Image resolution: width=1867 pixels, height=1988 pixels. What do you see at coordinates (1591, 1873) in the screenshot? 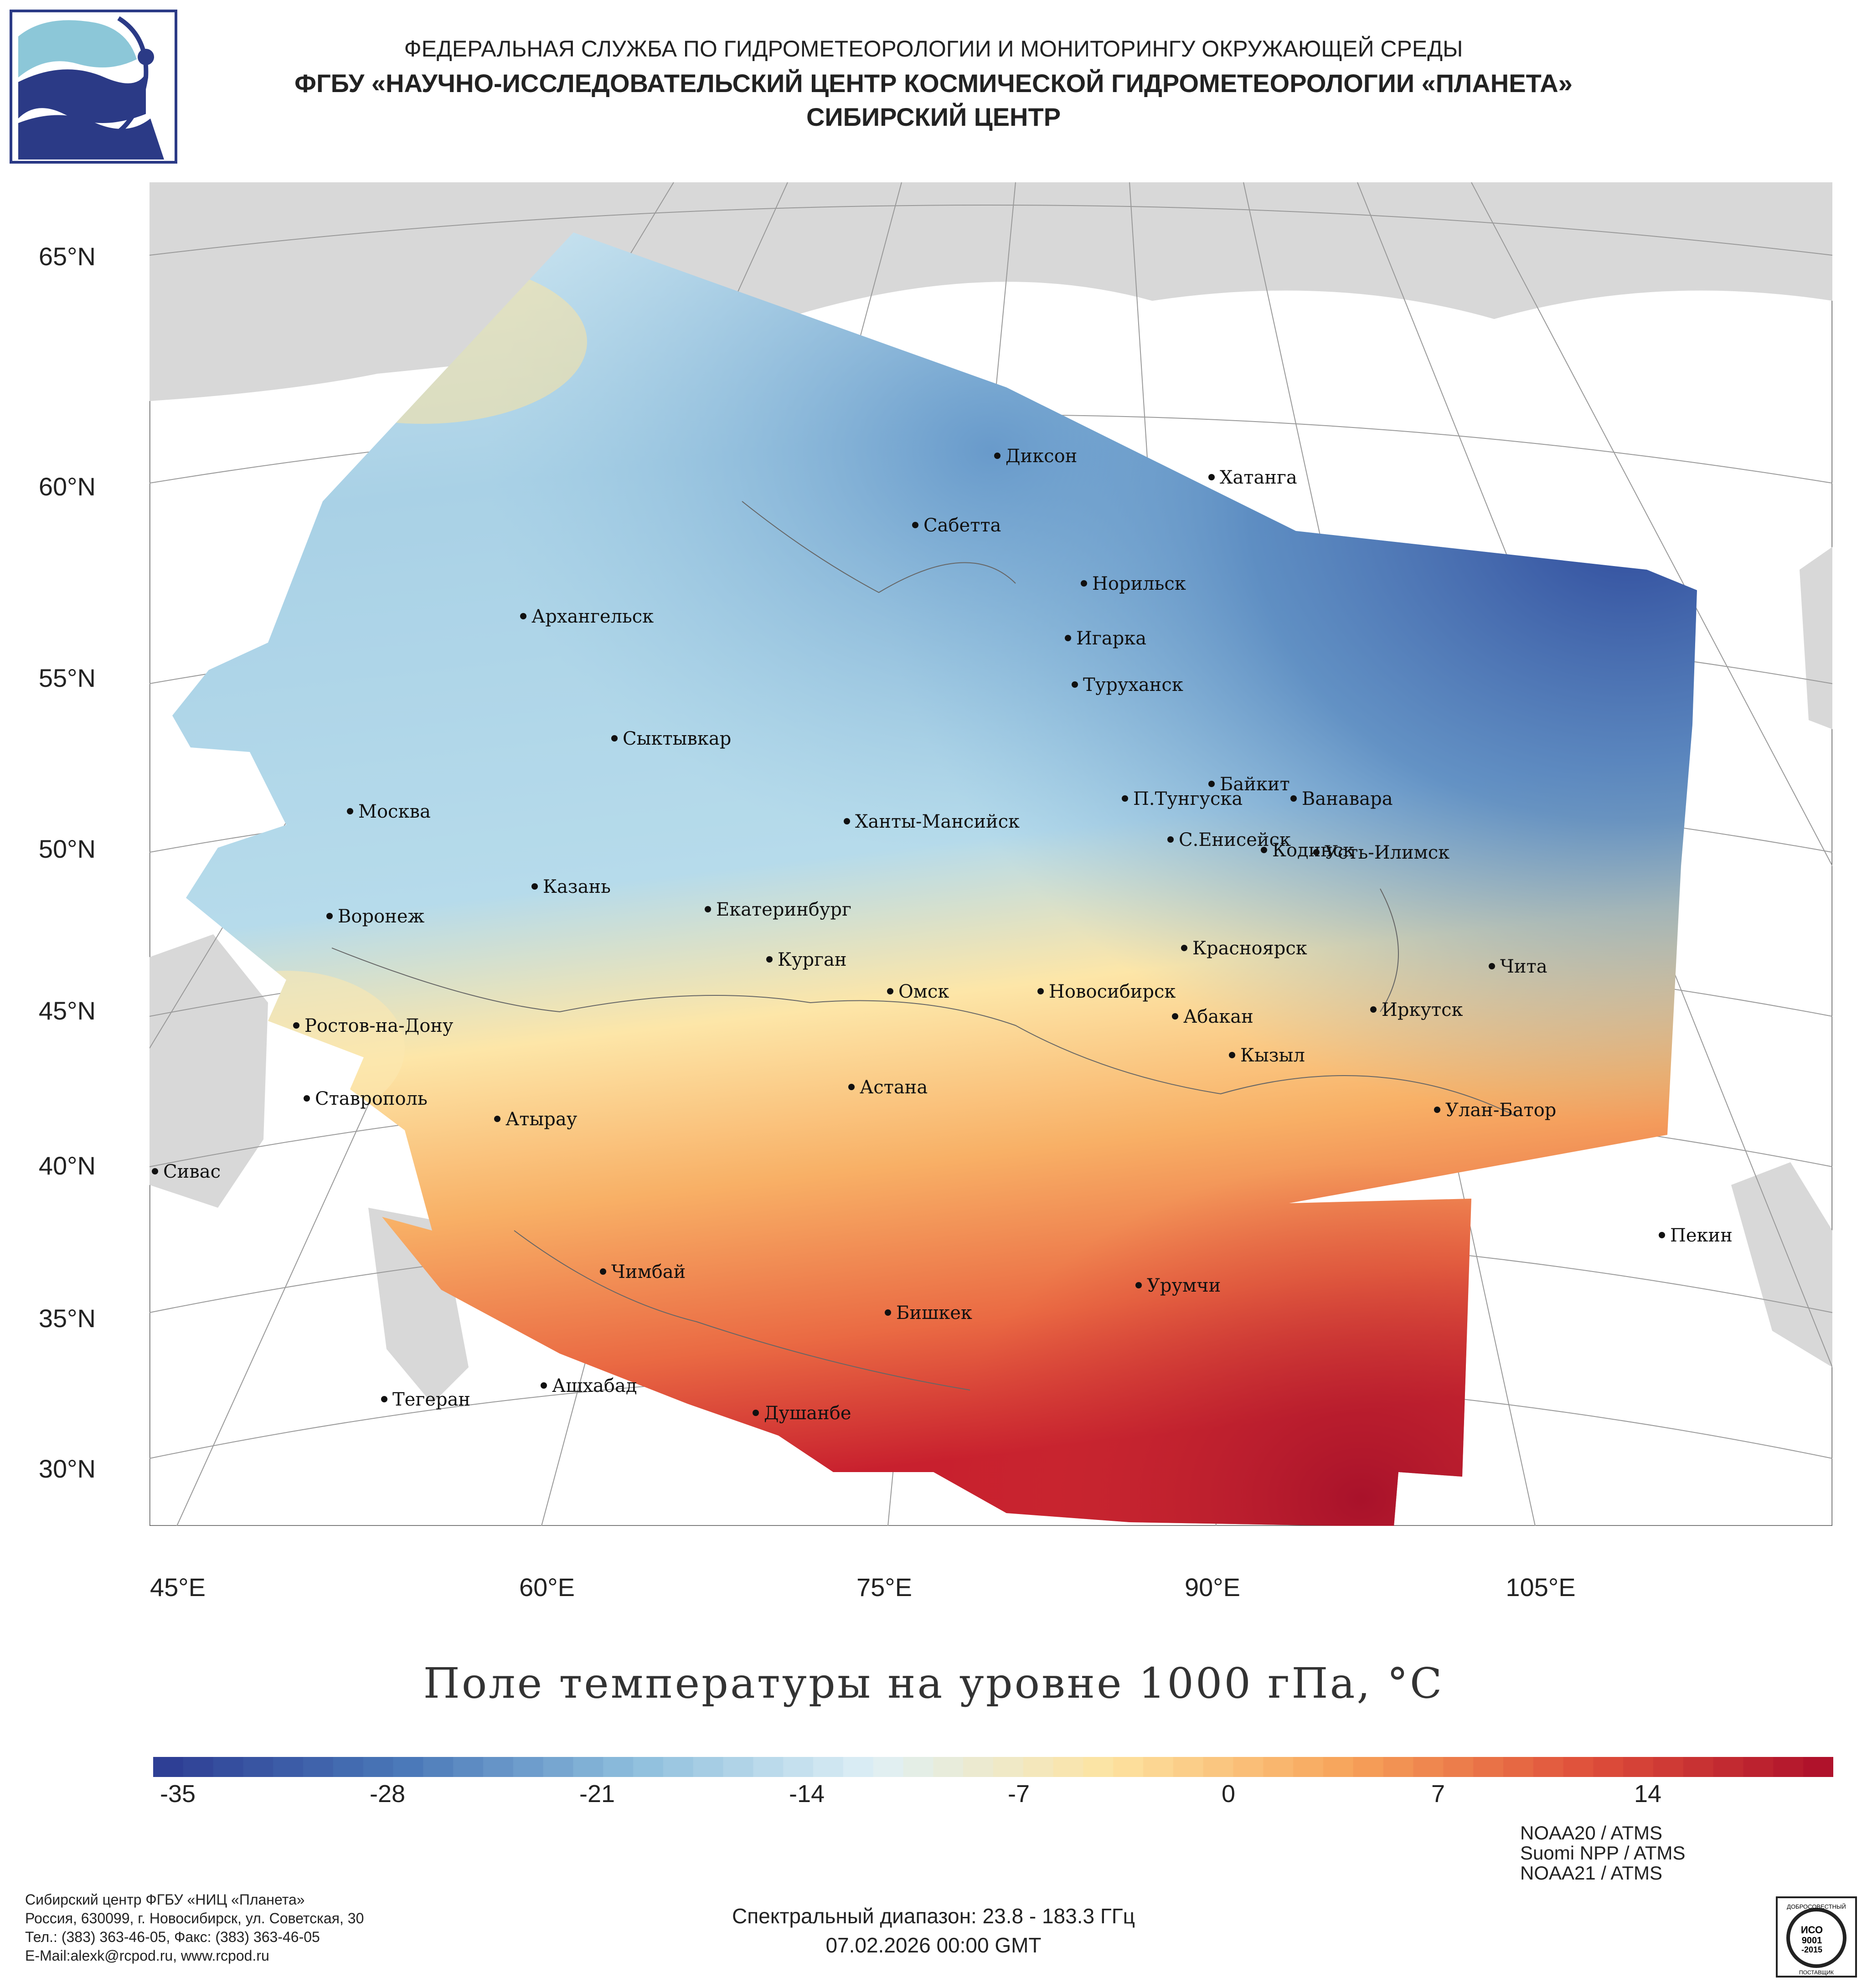
I see `satellite: NOAA21 / ATMS` at bounding box center [1591, 1873].